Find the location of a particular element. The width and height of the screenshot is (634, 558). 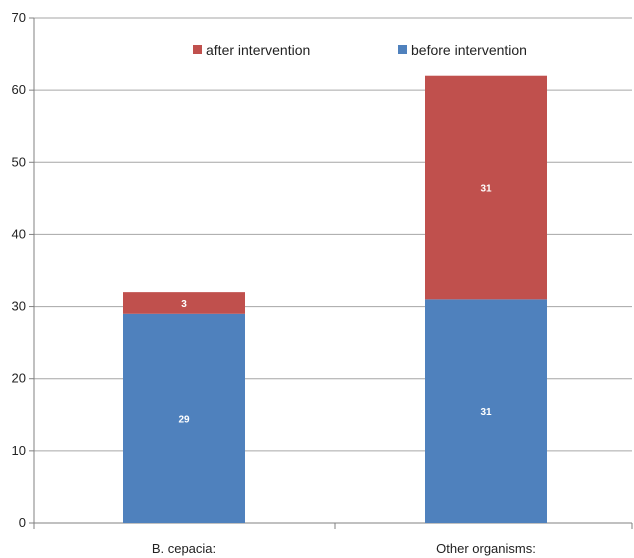

bar-1-before-intervention is located at coordinates (184, 418).